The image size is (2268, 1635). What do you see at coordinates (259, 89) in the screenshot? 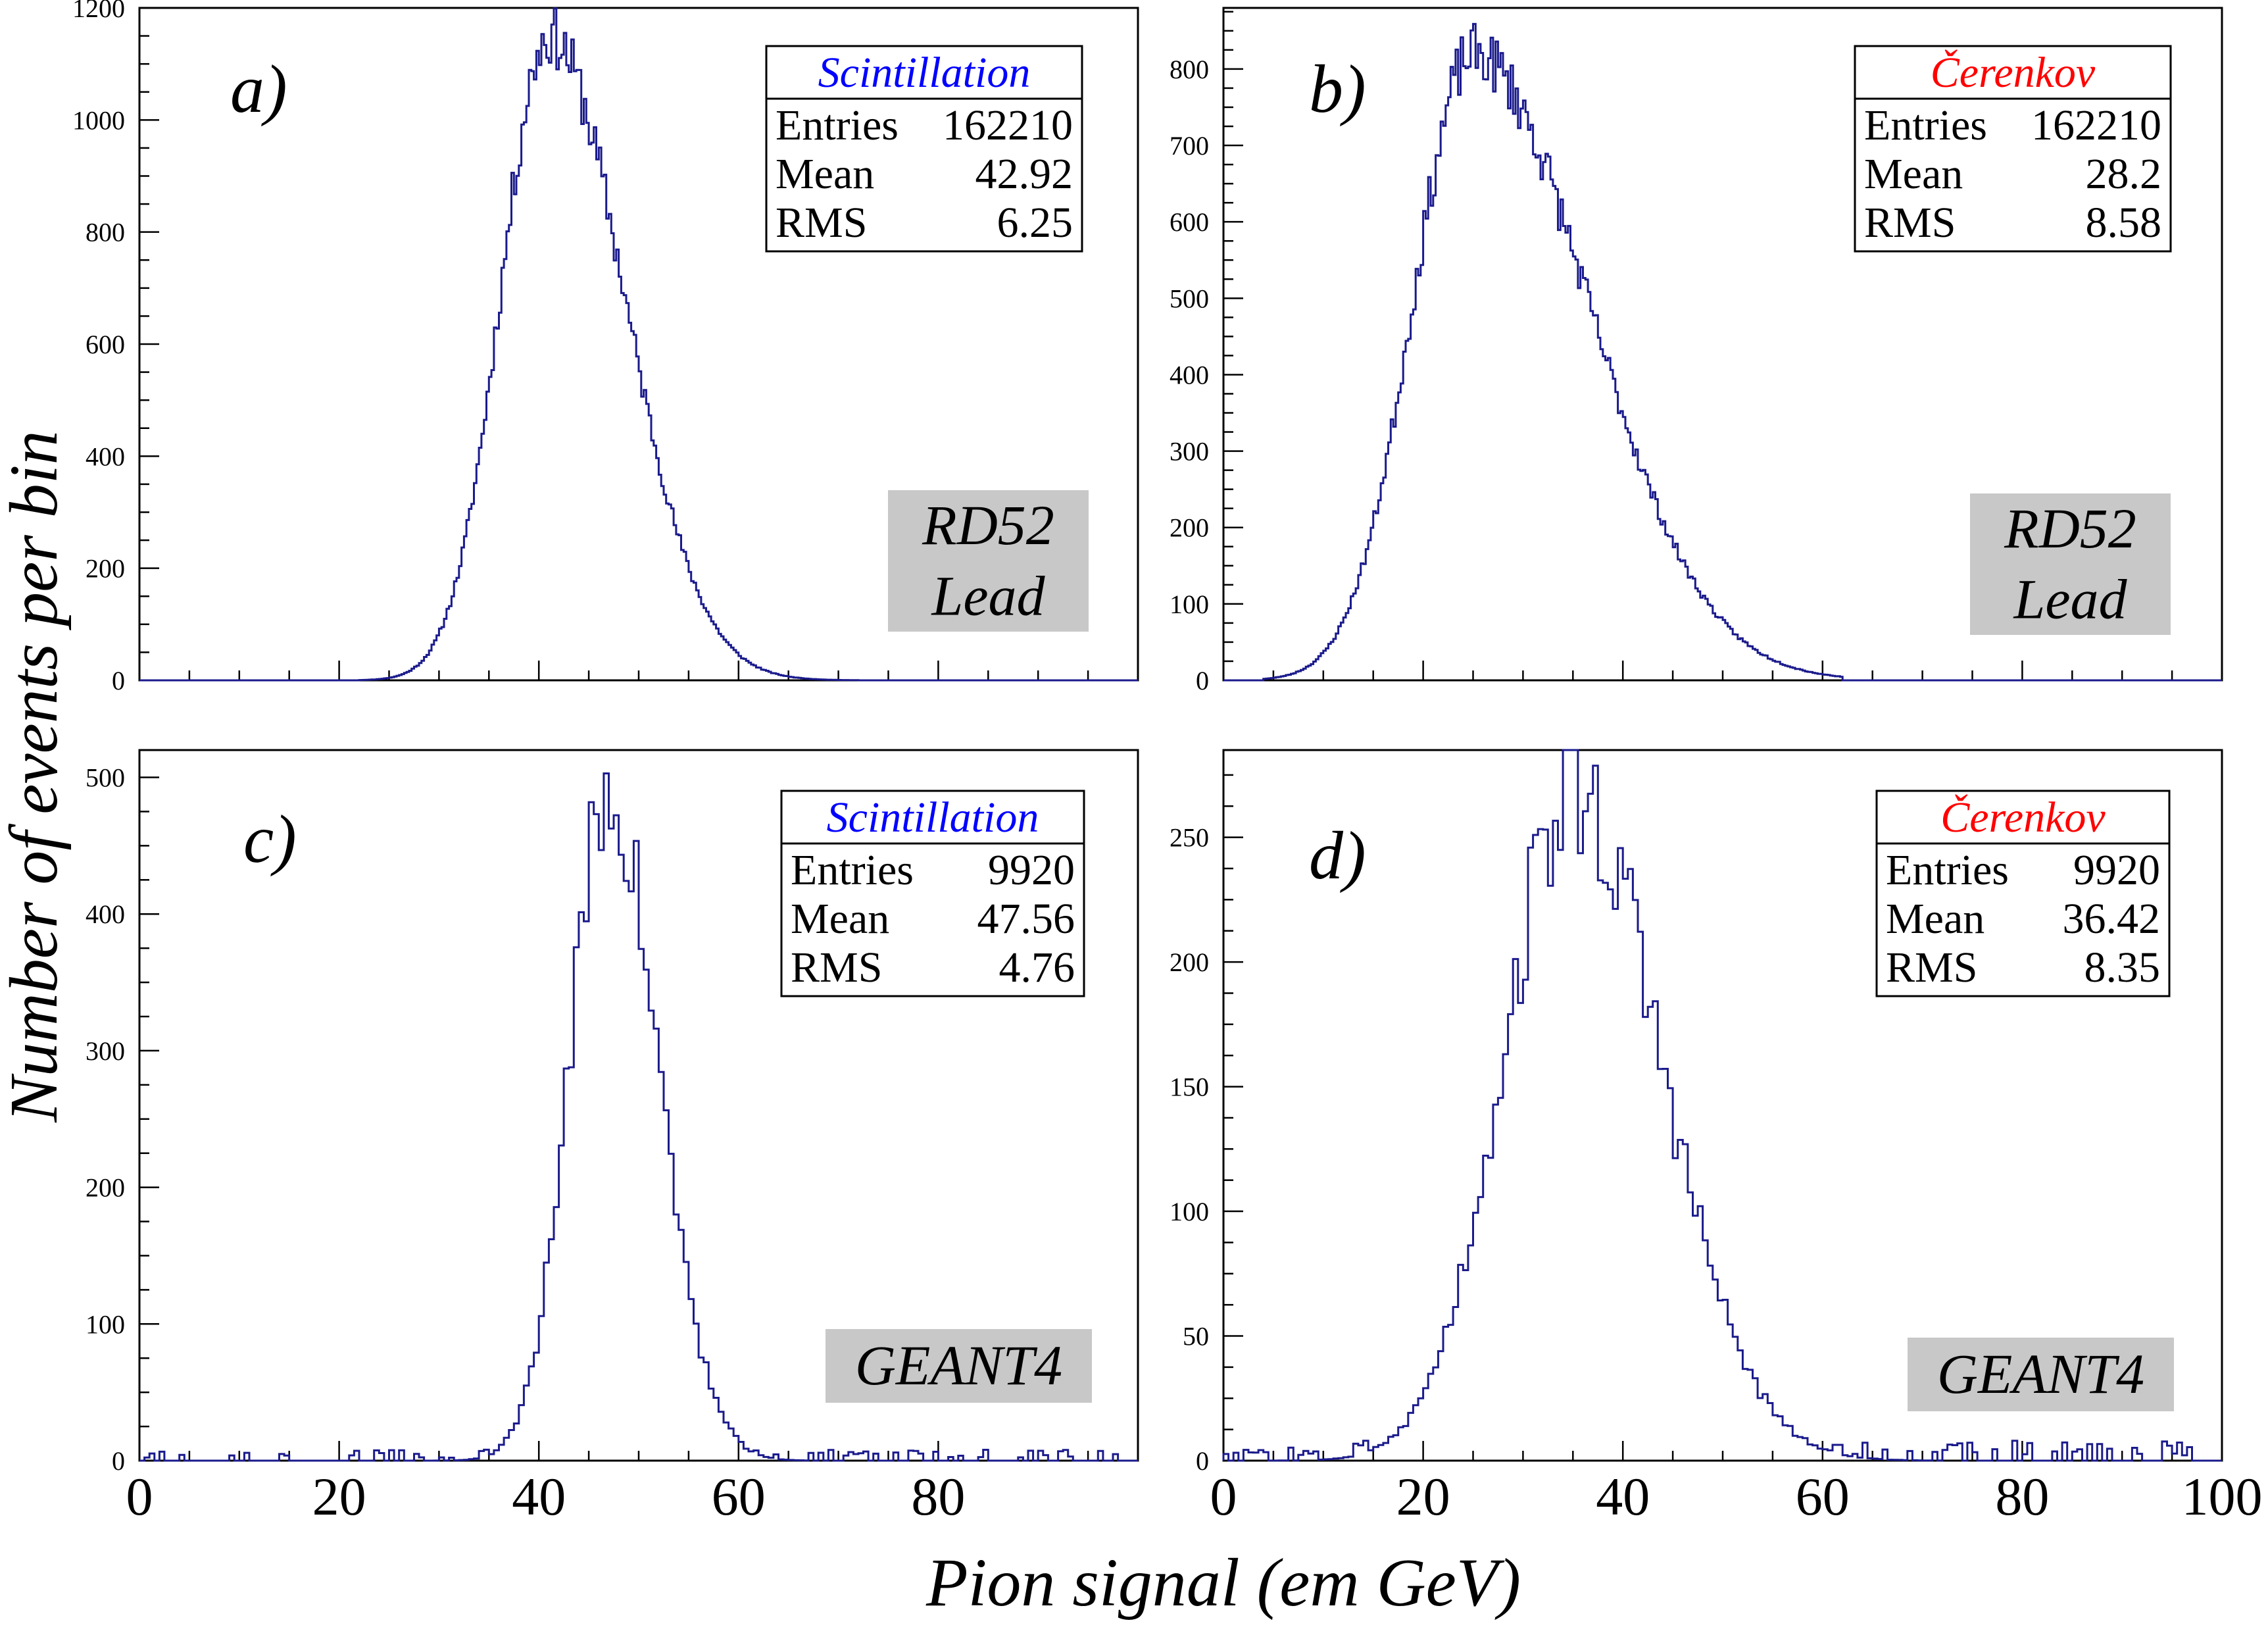
I see `panel-label: a)` at bounding box center [259, 89].